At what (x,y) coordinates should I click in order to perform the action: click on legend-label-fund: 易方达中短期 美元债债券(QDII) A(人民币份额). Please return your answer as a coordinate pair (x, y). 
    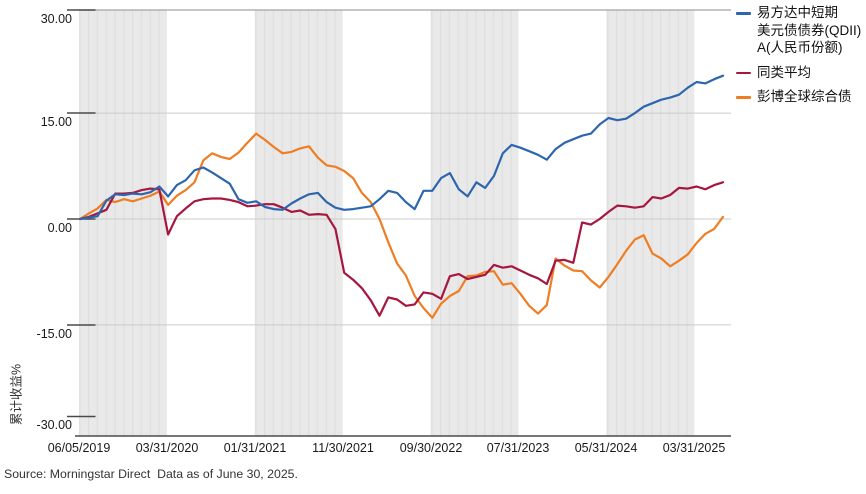
    Looking at the image, I should click on (811, 30).